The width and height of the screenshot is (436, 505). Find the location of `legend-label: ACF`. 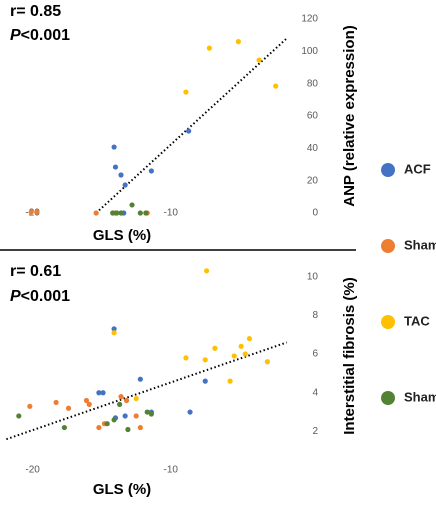

legend-label: ACF is located at coordinates (417, 168).